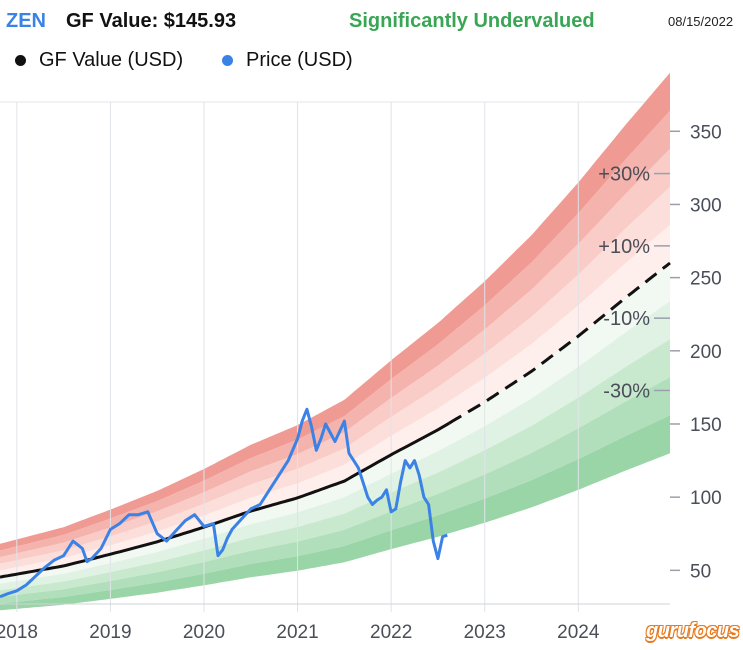 The image size is (743, 650). I want to click on x-tick-label: 2018, so click(19, 632).